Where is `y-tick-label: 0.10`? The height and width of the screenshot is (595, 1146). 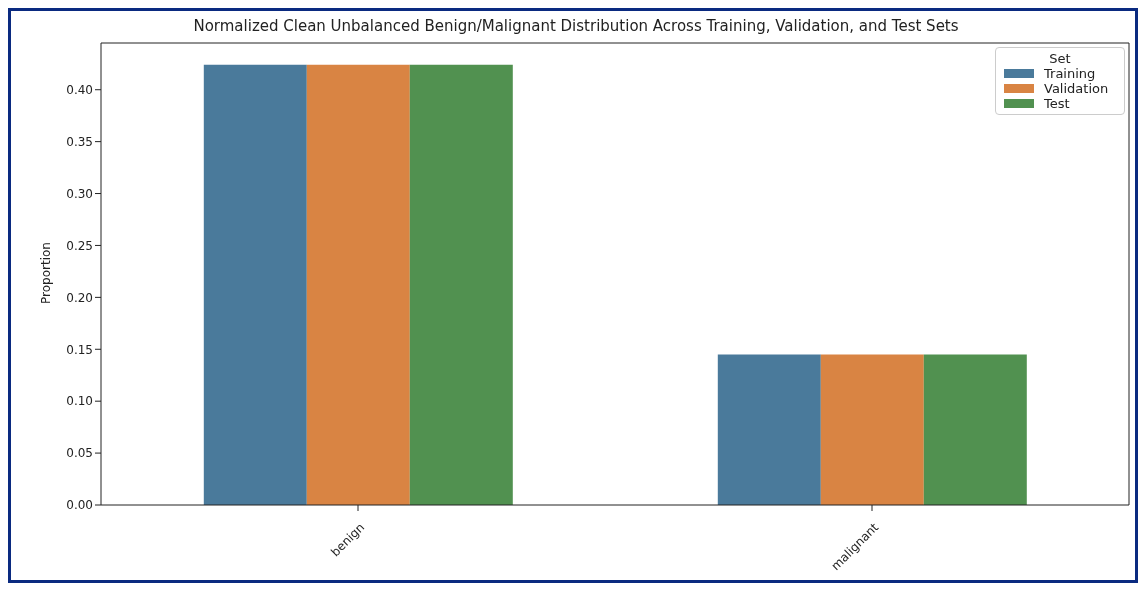
y-tick-label: 0.10 is located at coordinates (79, 401).